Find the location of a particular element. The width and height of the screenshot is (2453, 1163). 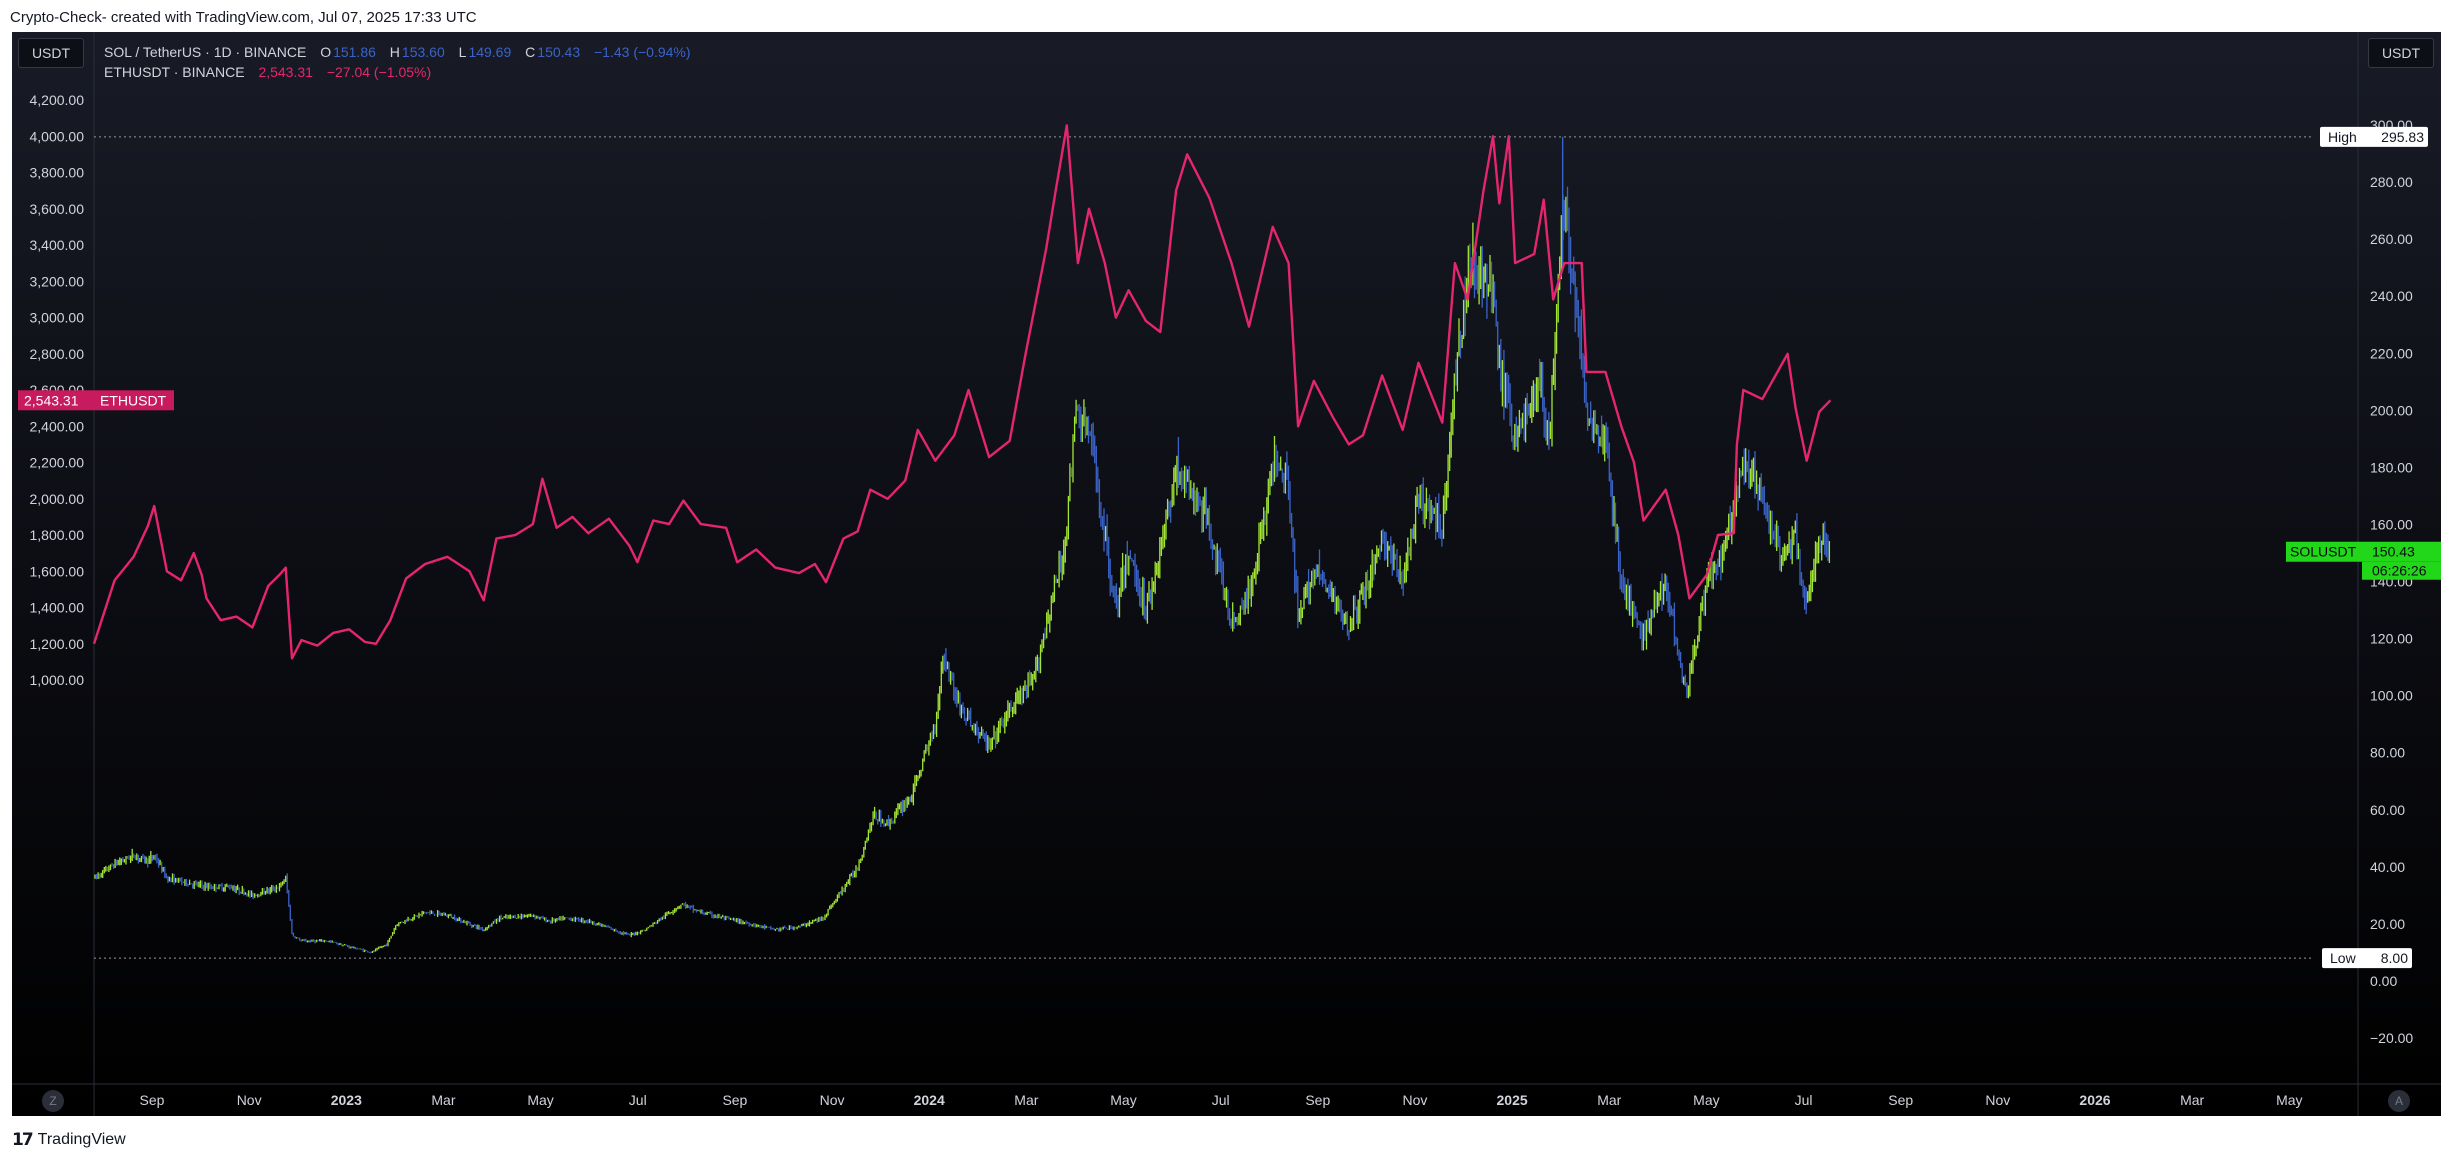

eth-legend-name: ETHUSDT · BINANCE is located at coordinates (174, 72).